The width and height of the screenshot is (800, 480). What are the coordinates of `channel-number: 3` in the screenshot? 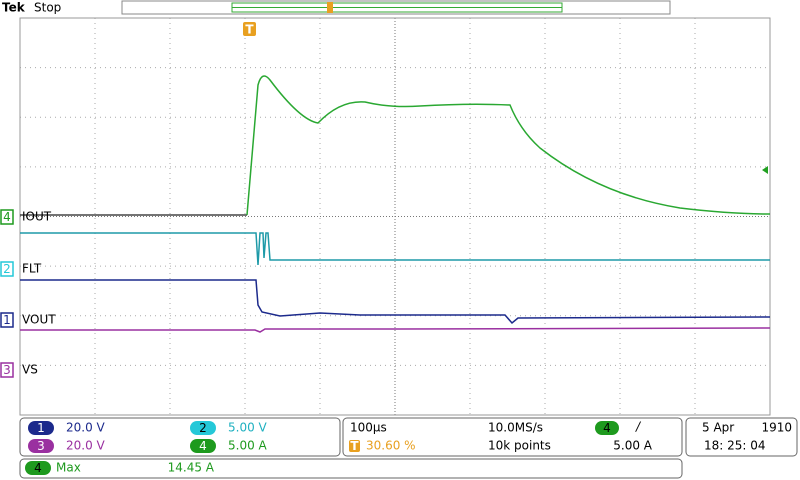 It's located at (7, 370).